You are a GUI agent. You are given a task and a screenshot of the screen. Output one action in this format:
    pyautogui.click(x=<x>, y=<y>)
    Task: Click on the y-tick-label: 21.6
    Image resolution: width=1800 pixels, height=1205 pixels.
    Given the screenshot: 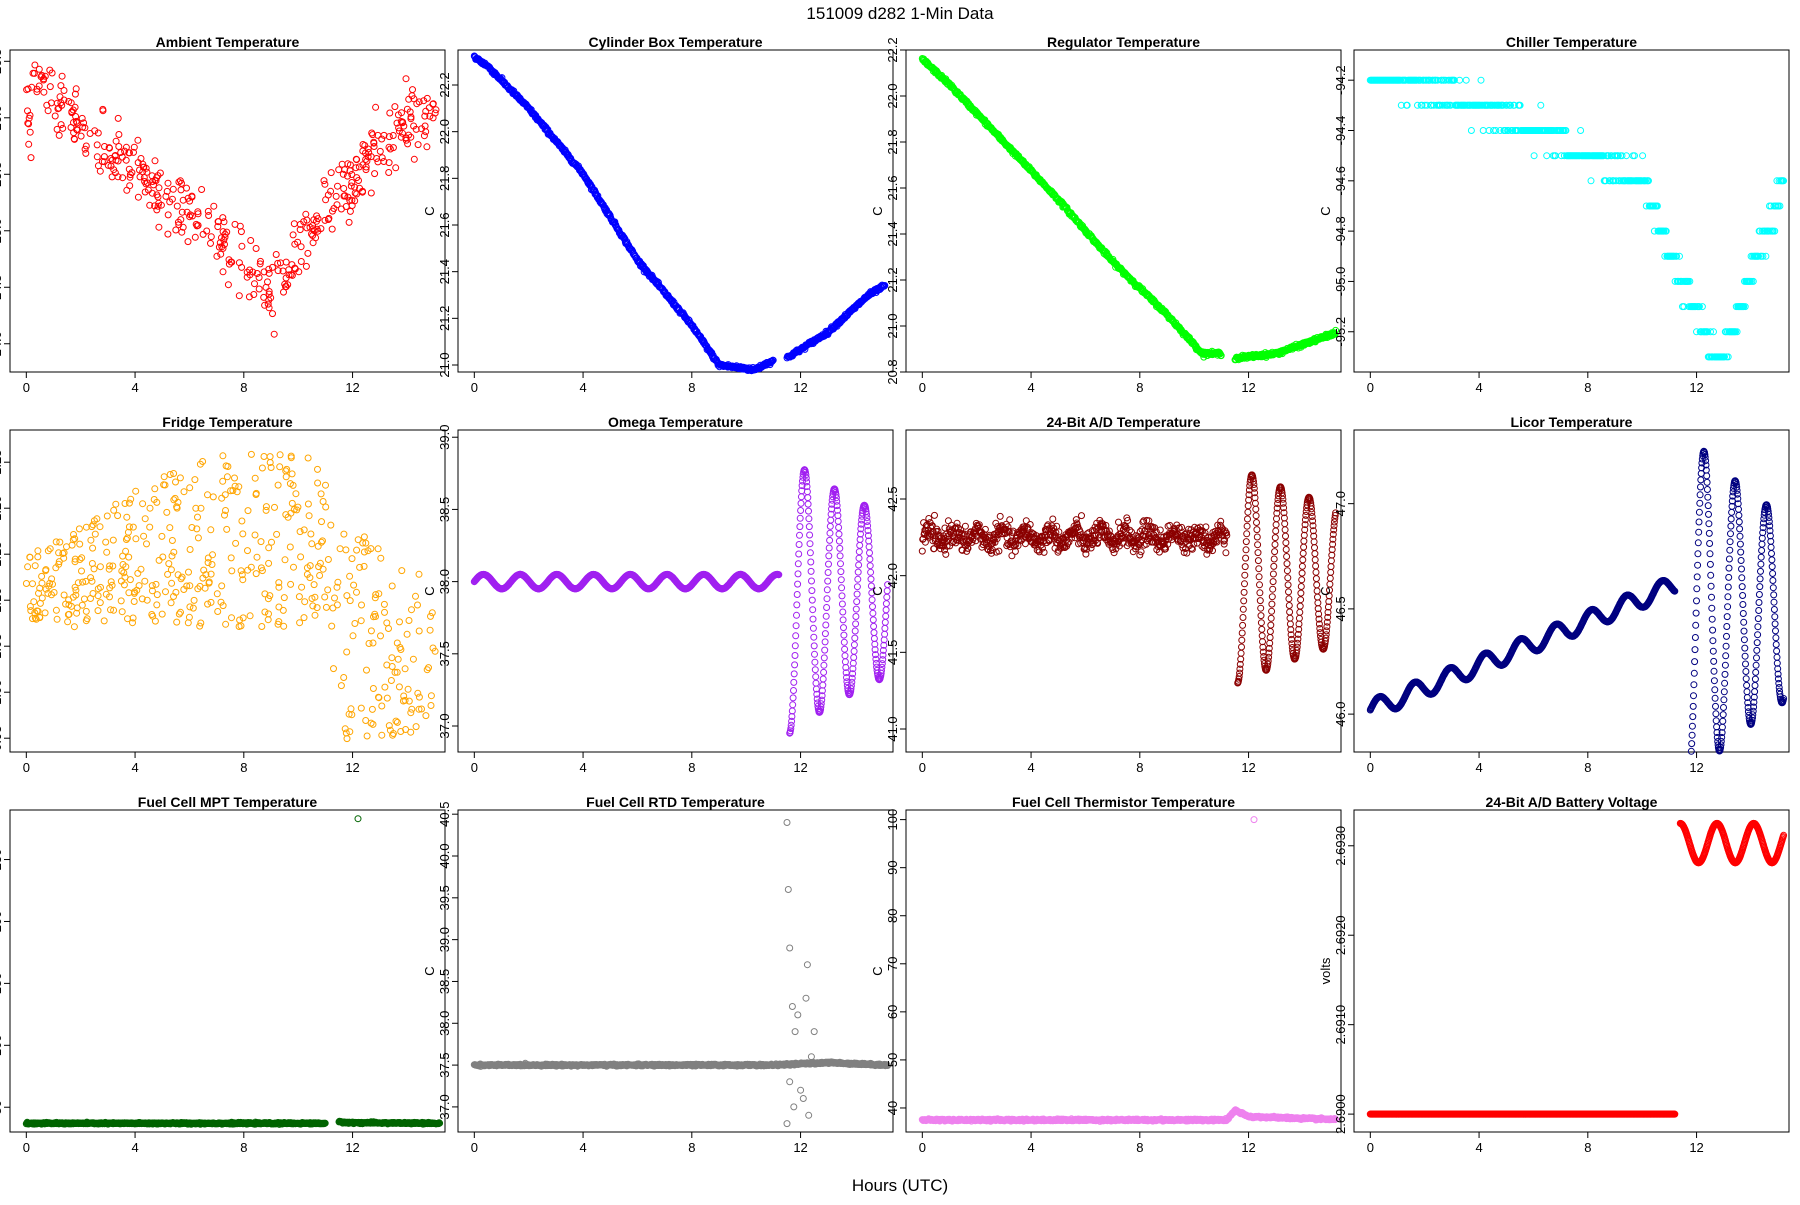 What is the action you would take?
    pyautogui.click(x=444, y=224)
    